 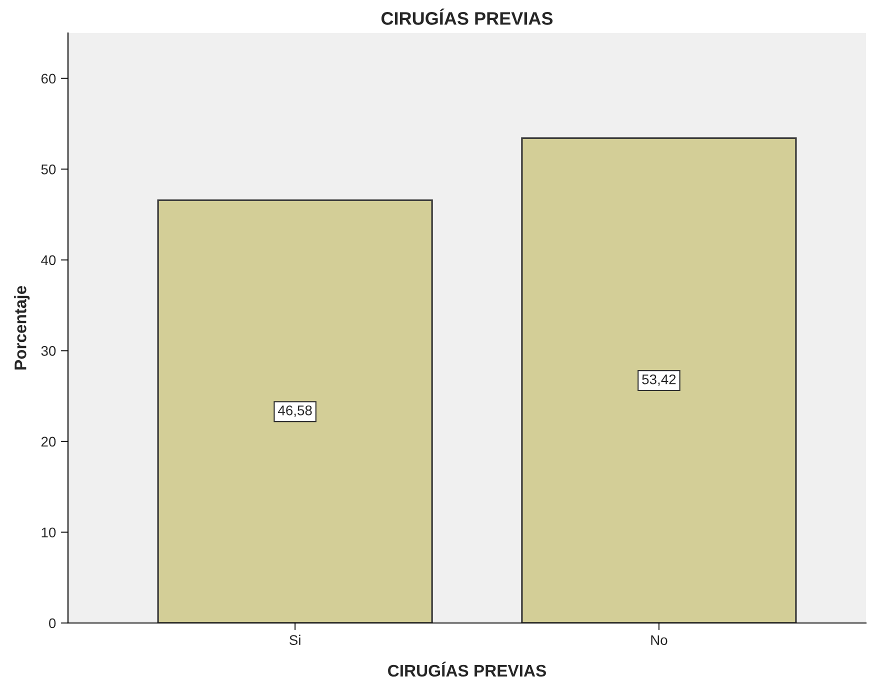 What do you see at coordinates (295, 411) in the screenshot?
I see `data-label: 46,58` at bounding box center [295, 411].